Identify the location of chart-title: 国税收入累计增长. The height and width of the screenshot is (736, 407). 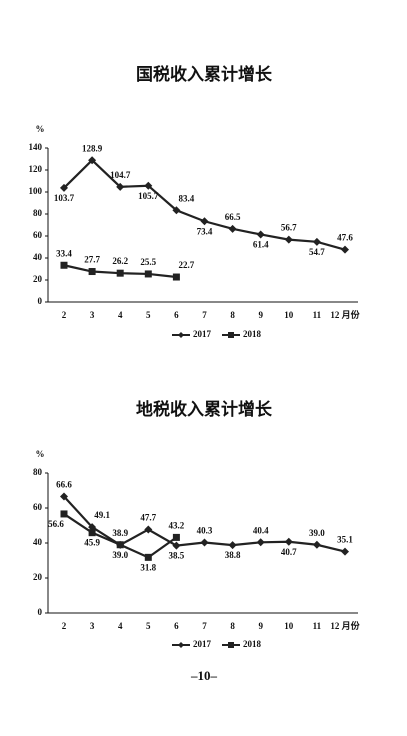
(204, 74).